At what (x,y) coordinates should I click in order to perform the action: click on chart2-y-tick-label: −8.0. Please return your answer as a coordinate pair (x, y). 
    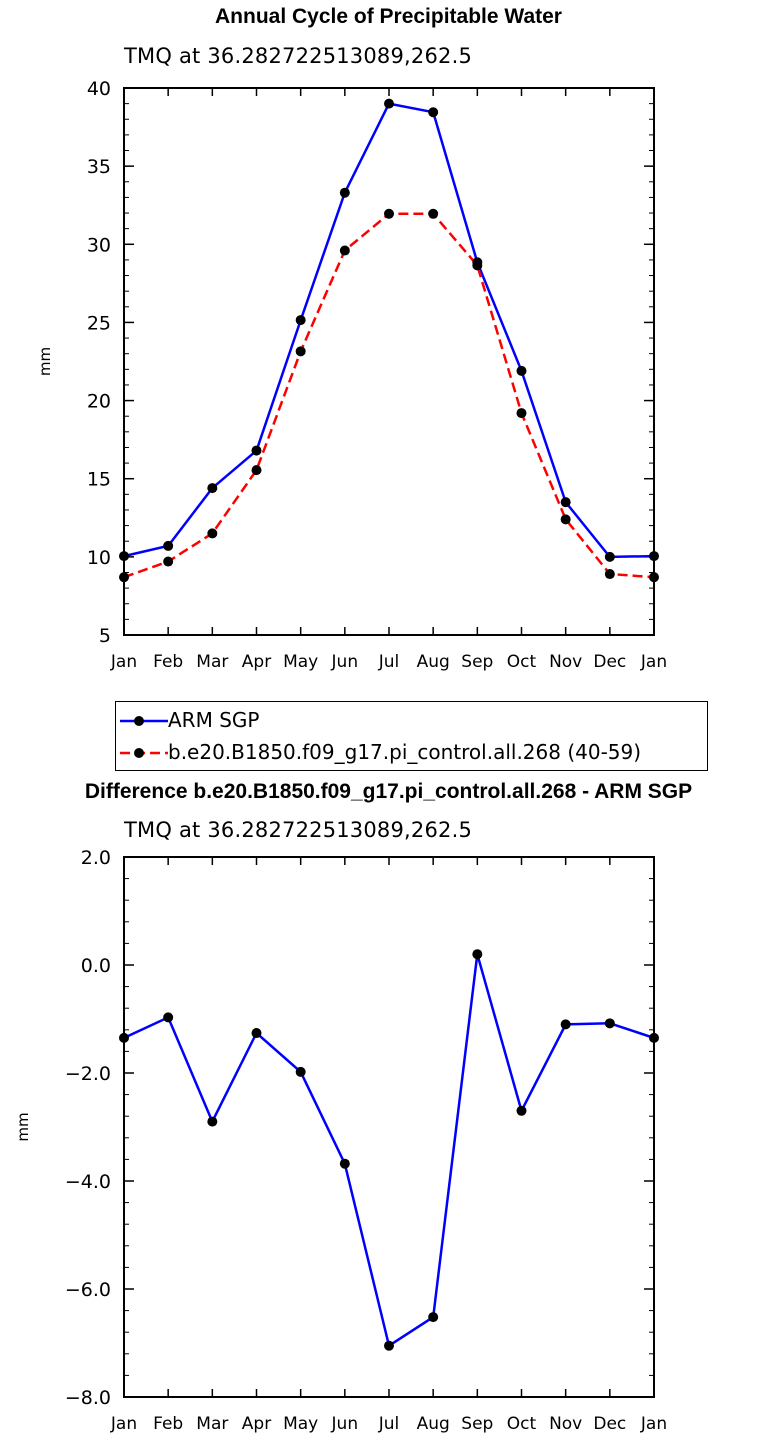
    Looking at the image, I should click on (88, 1398).